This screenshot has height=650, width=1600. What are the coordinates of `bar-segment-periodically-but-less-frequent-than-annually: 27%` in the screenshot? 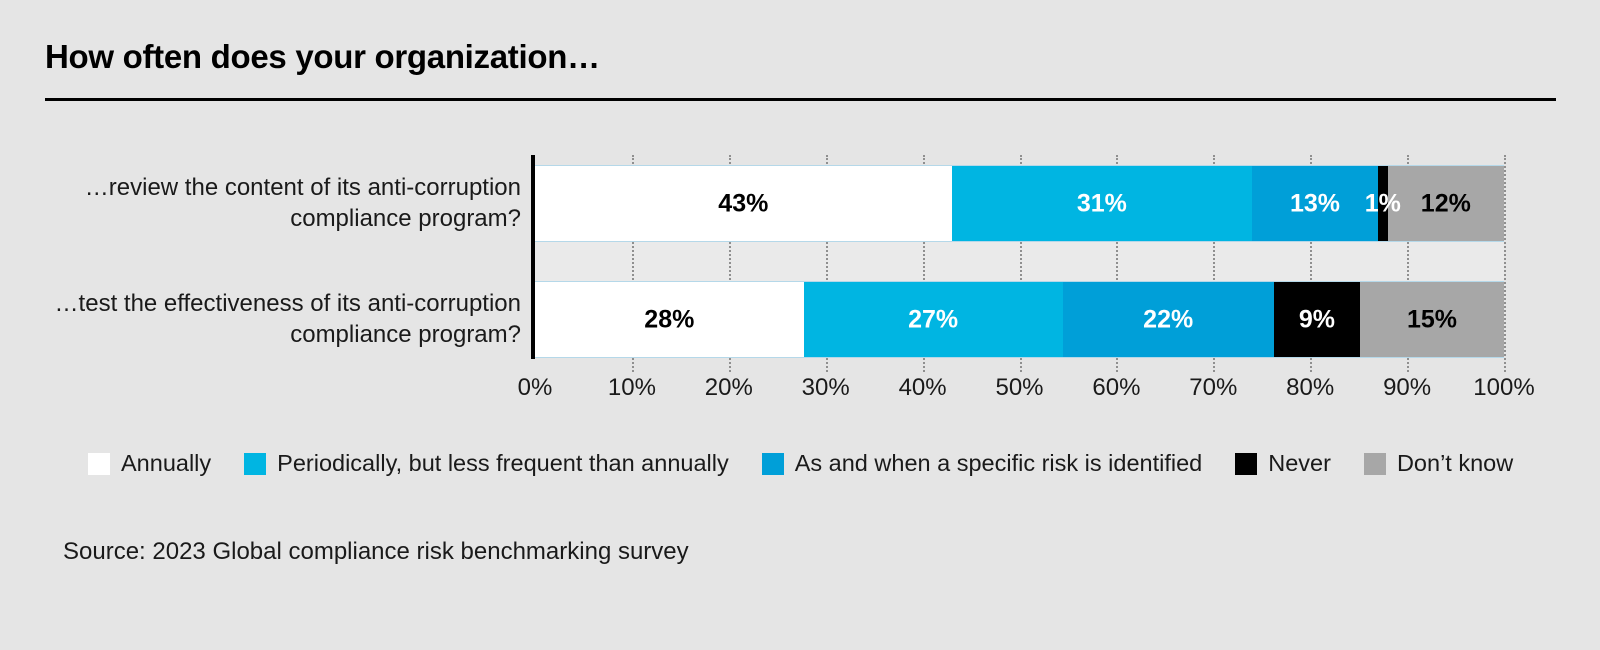 It's located at (933, 319).